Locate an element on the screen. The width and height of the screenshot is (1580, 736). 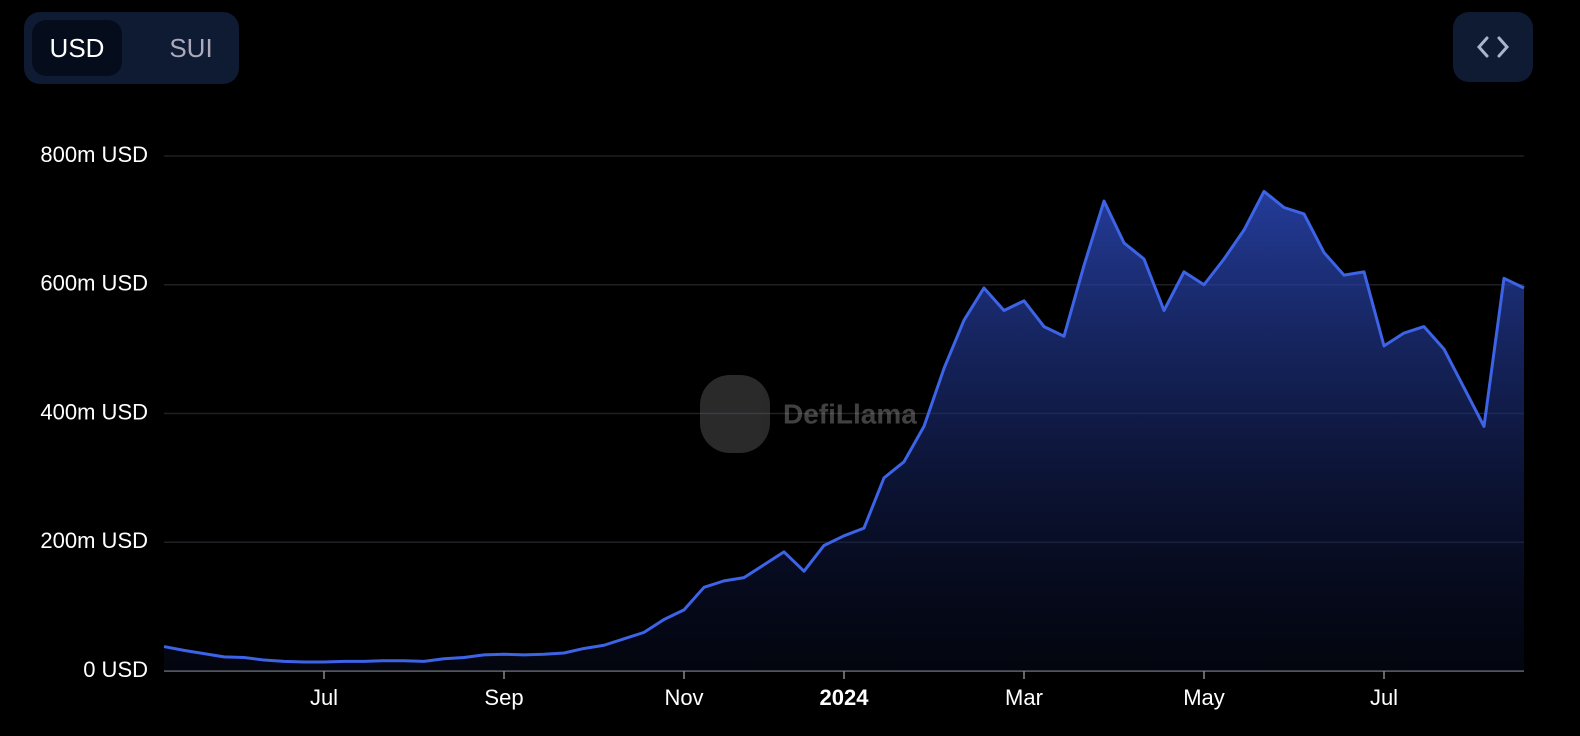
embed-button is located at coordinates (1493, 47).